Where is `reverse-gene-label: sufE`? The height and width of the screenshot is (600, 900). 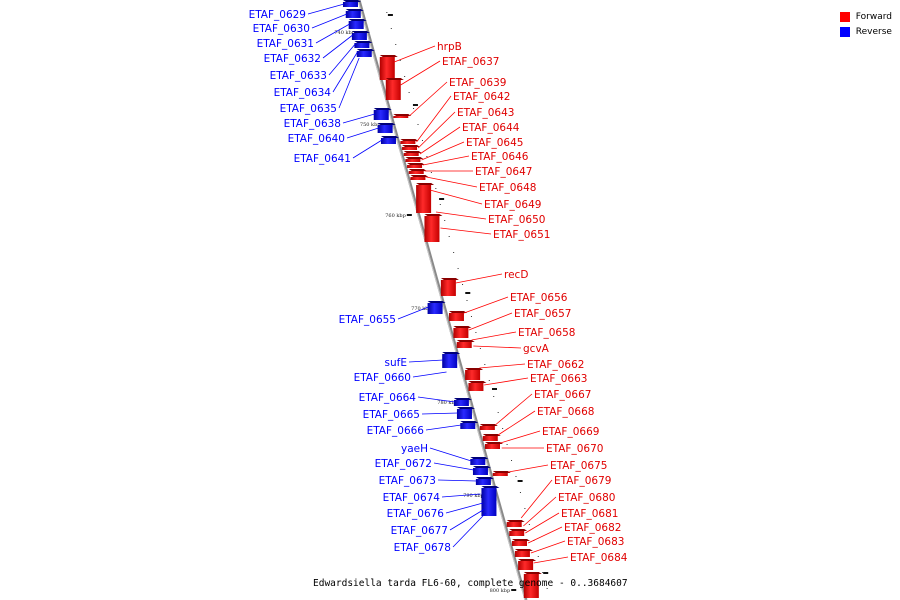 reverse-gene-label: sufE is located at coordinates (396, 363).